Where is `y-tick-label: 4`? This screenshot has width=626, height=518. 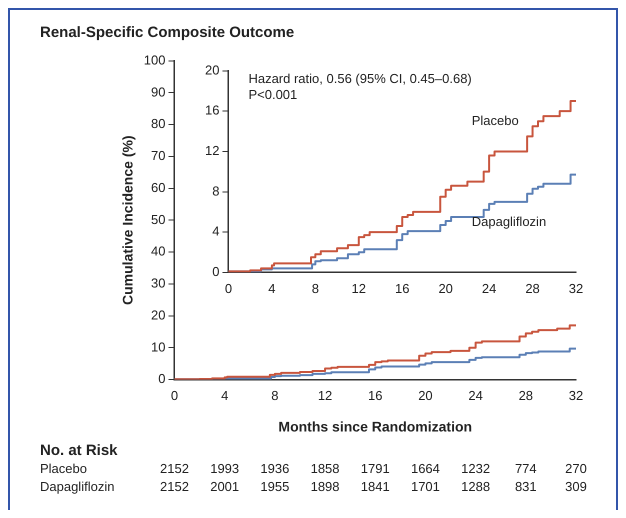
y-tick-label: 4 is located at coordinates (216, 231).